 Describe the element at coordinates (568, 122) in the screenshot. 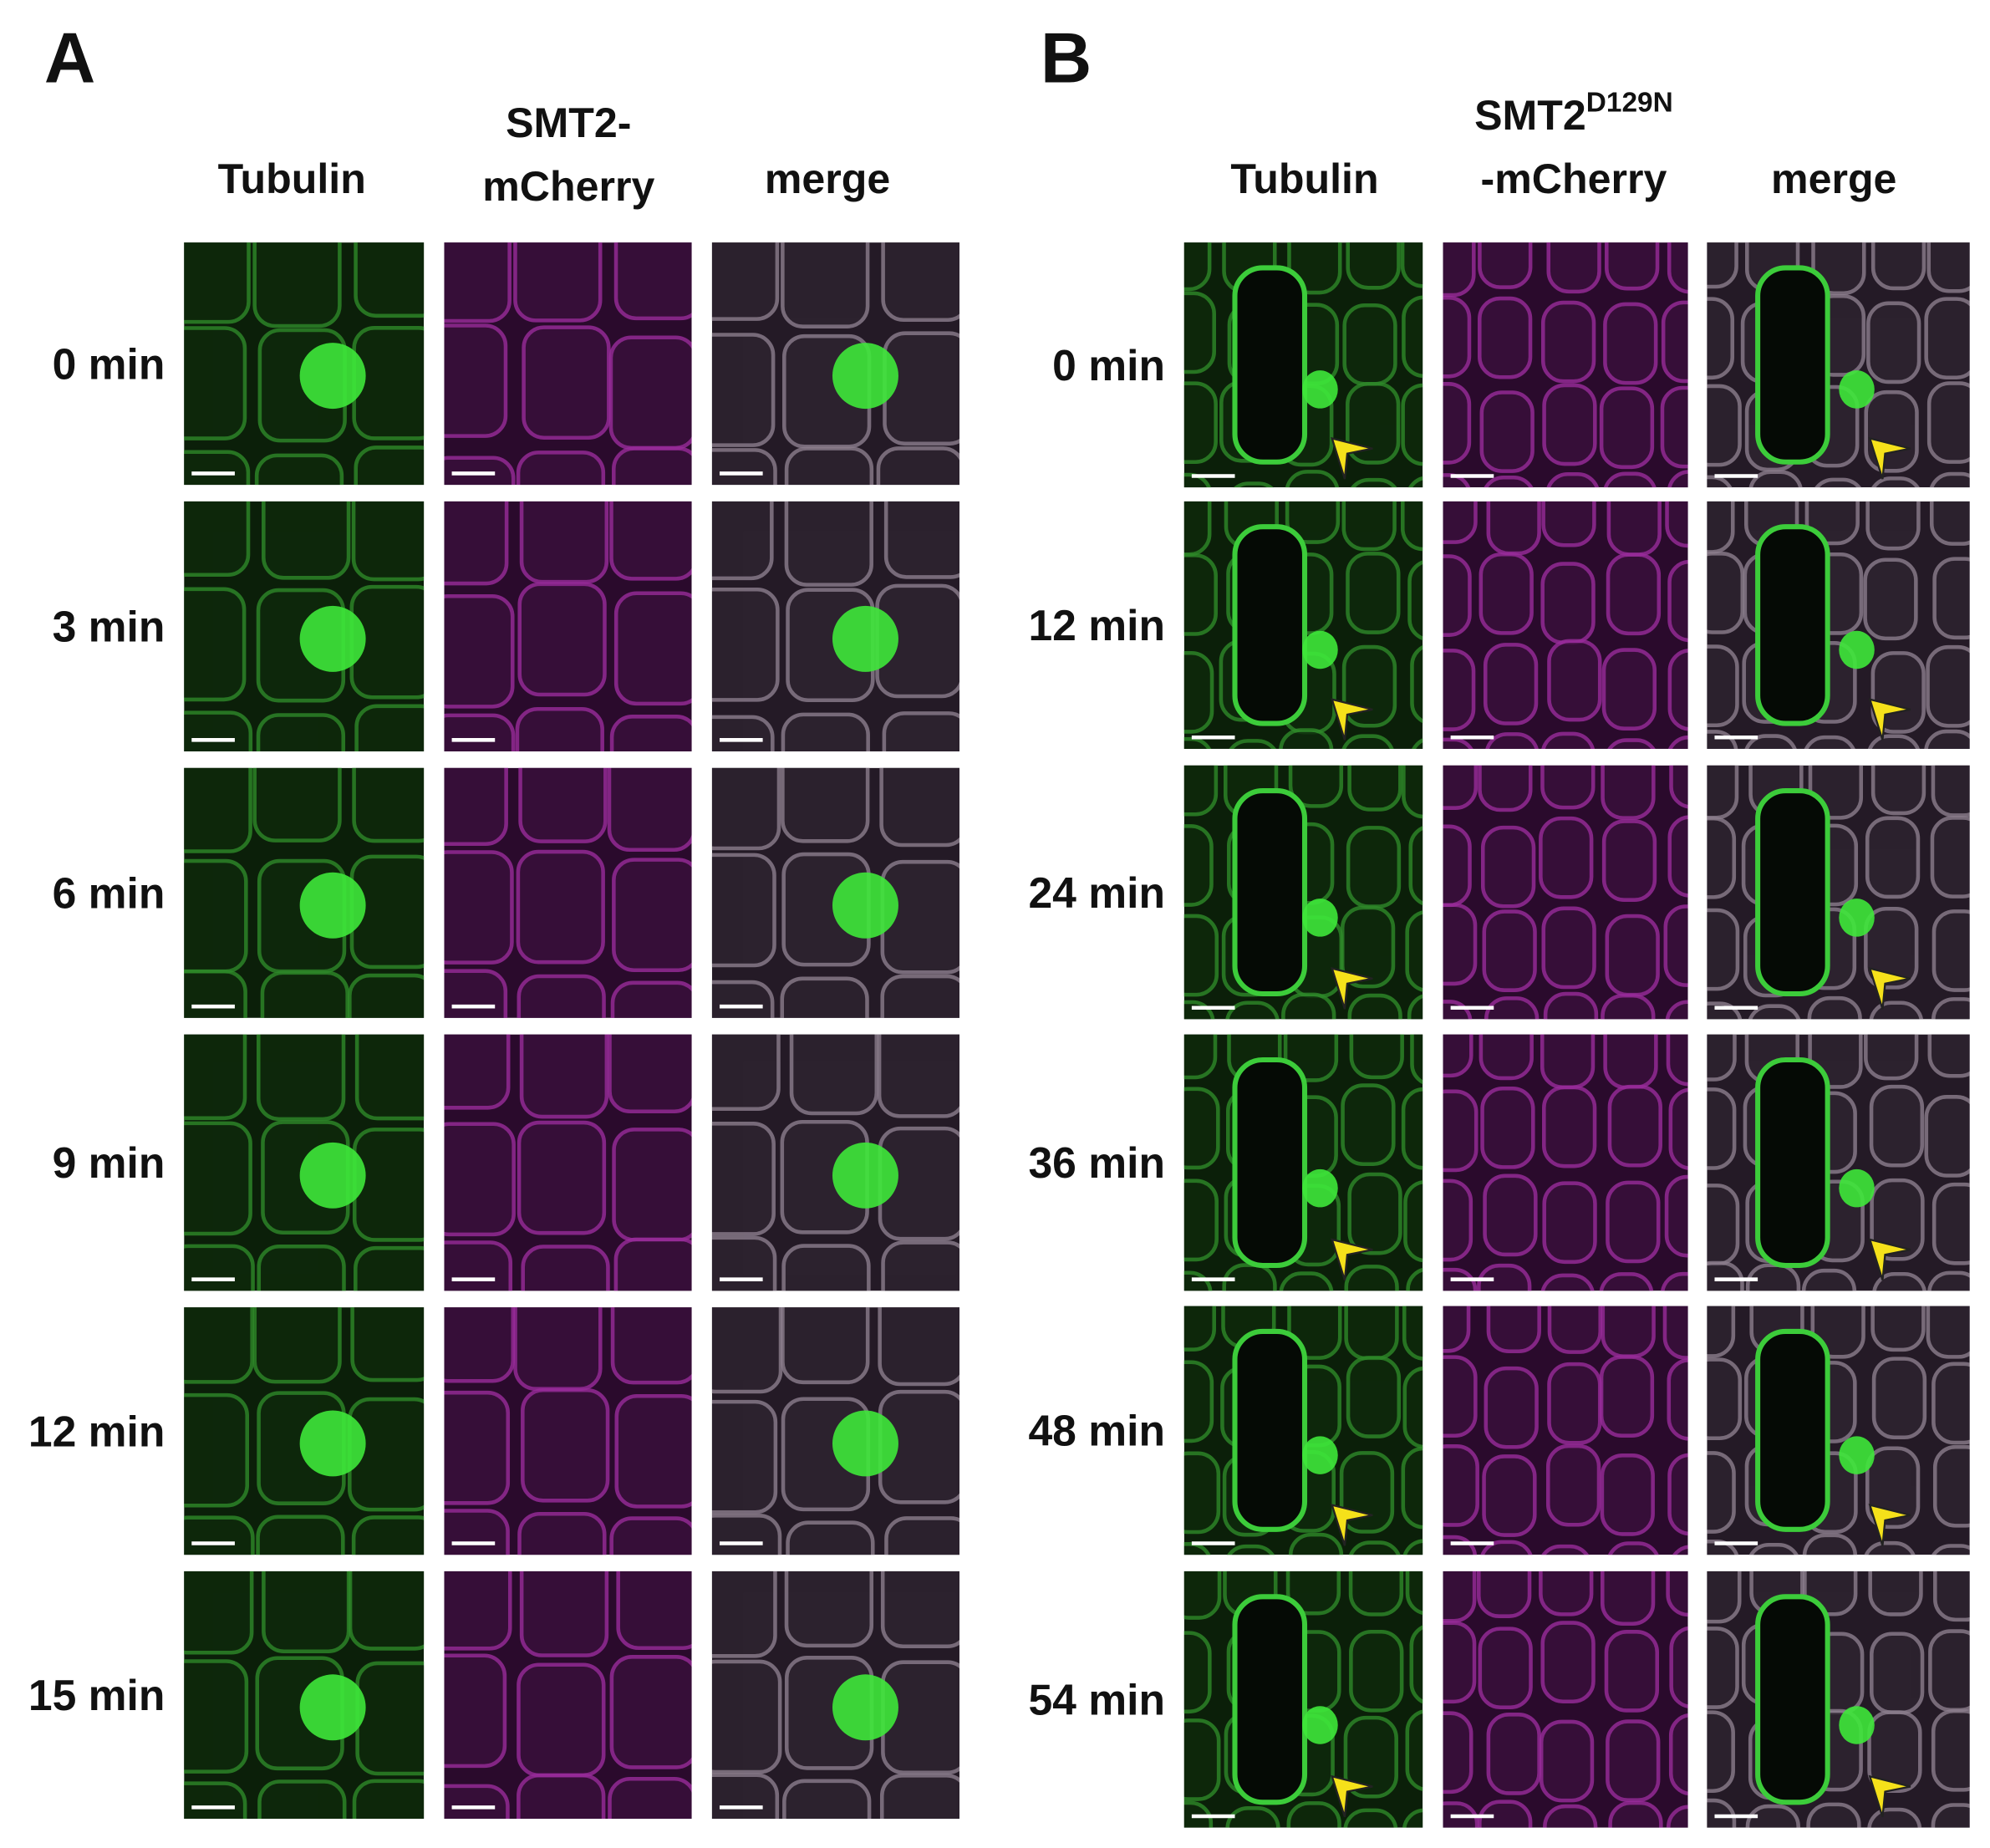

I see `column-header: SMT2-` at that location.